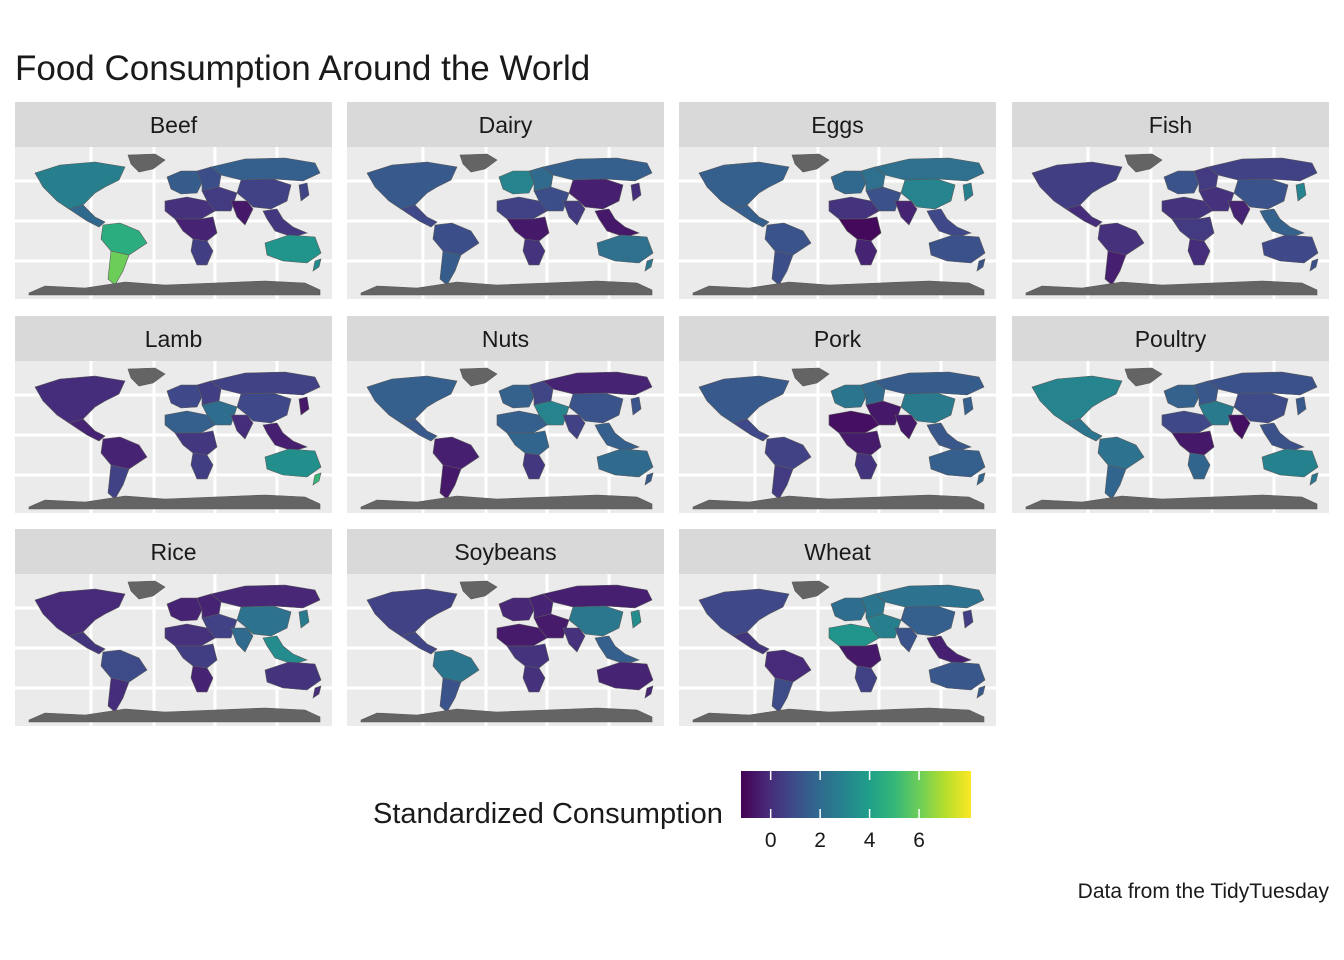  I want to click on facet-map-poultry, so click(1170, 437).